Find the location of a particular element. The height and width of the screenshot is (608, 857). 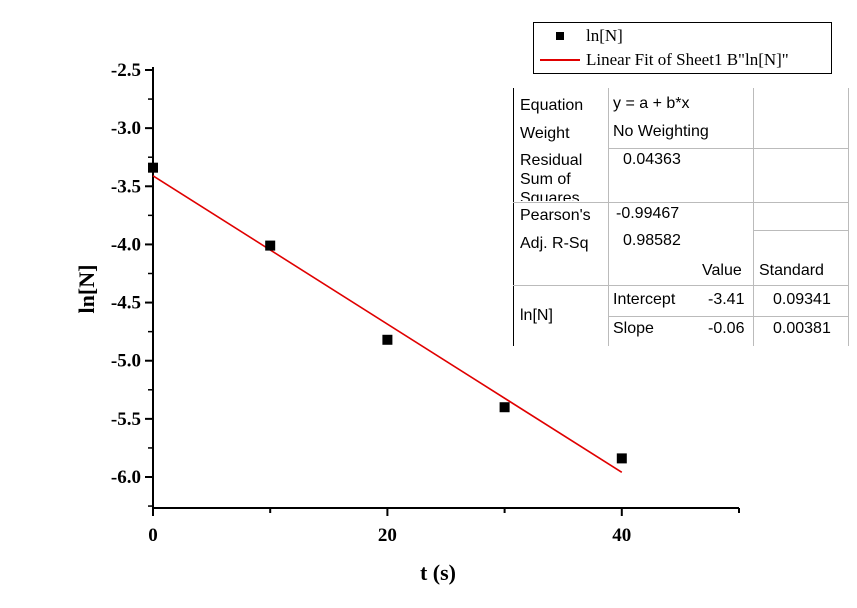

y-tick-label: -6.0 is located at coordinates (126, 477).